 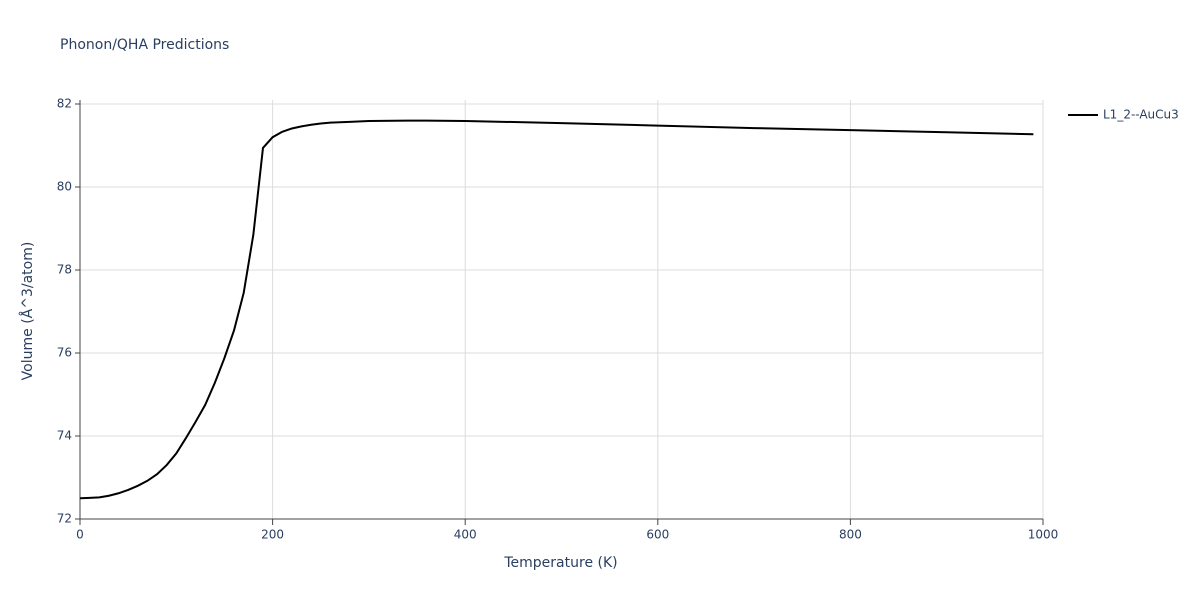 I want to click on y-tick-label: 74, so click(x=64, y=436).